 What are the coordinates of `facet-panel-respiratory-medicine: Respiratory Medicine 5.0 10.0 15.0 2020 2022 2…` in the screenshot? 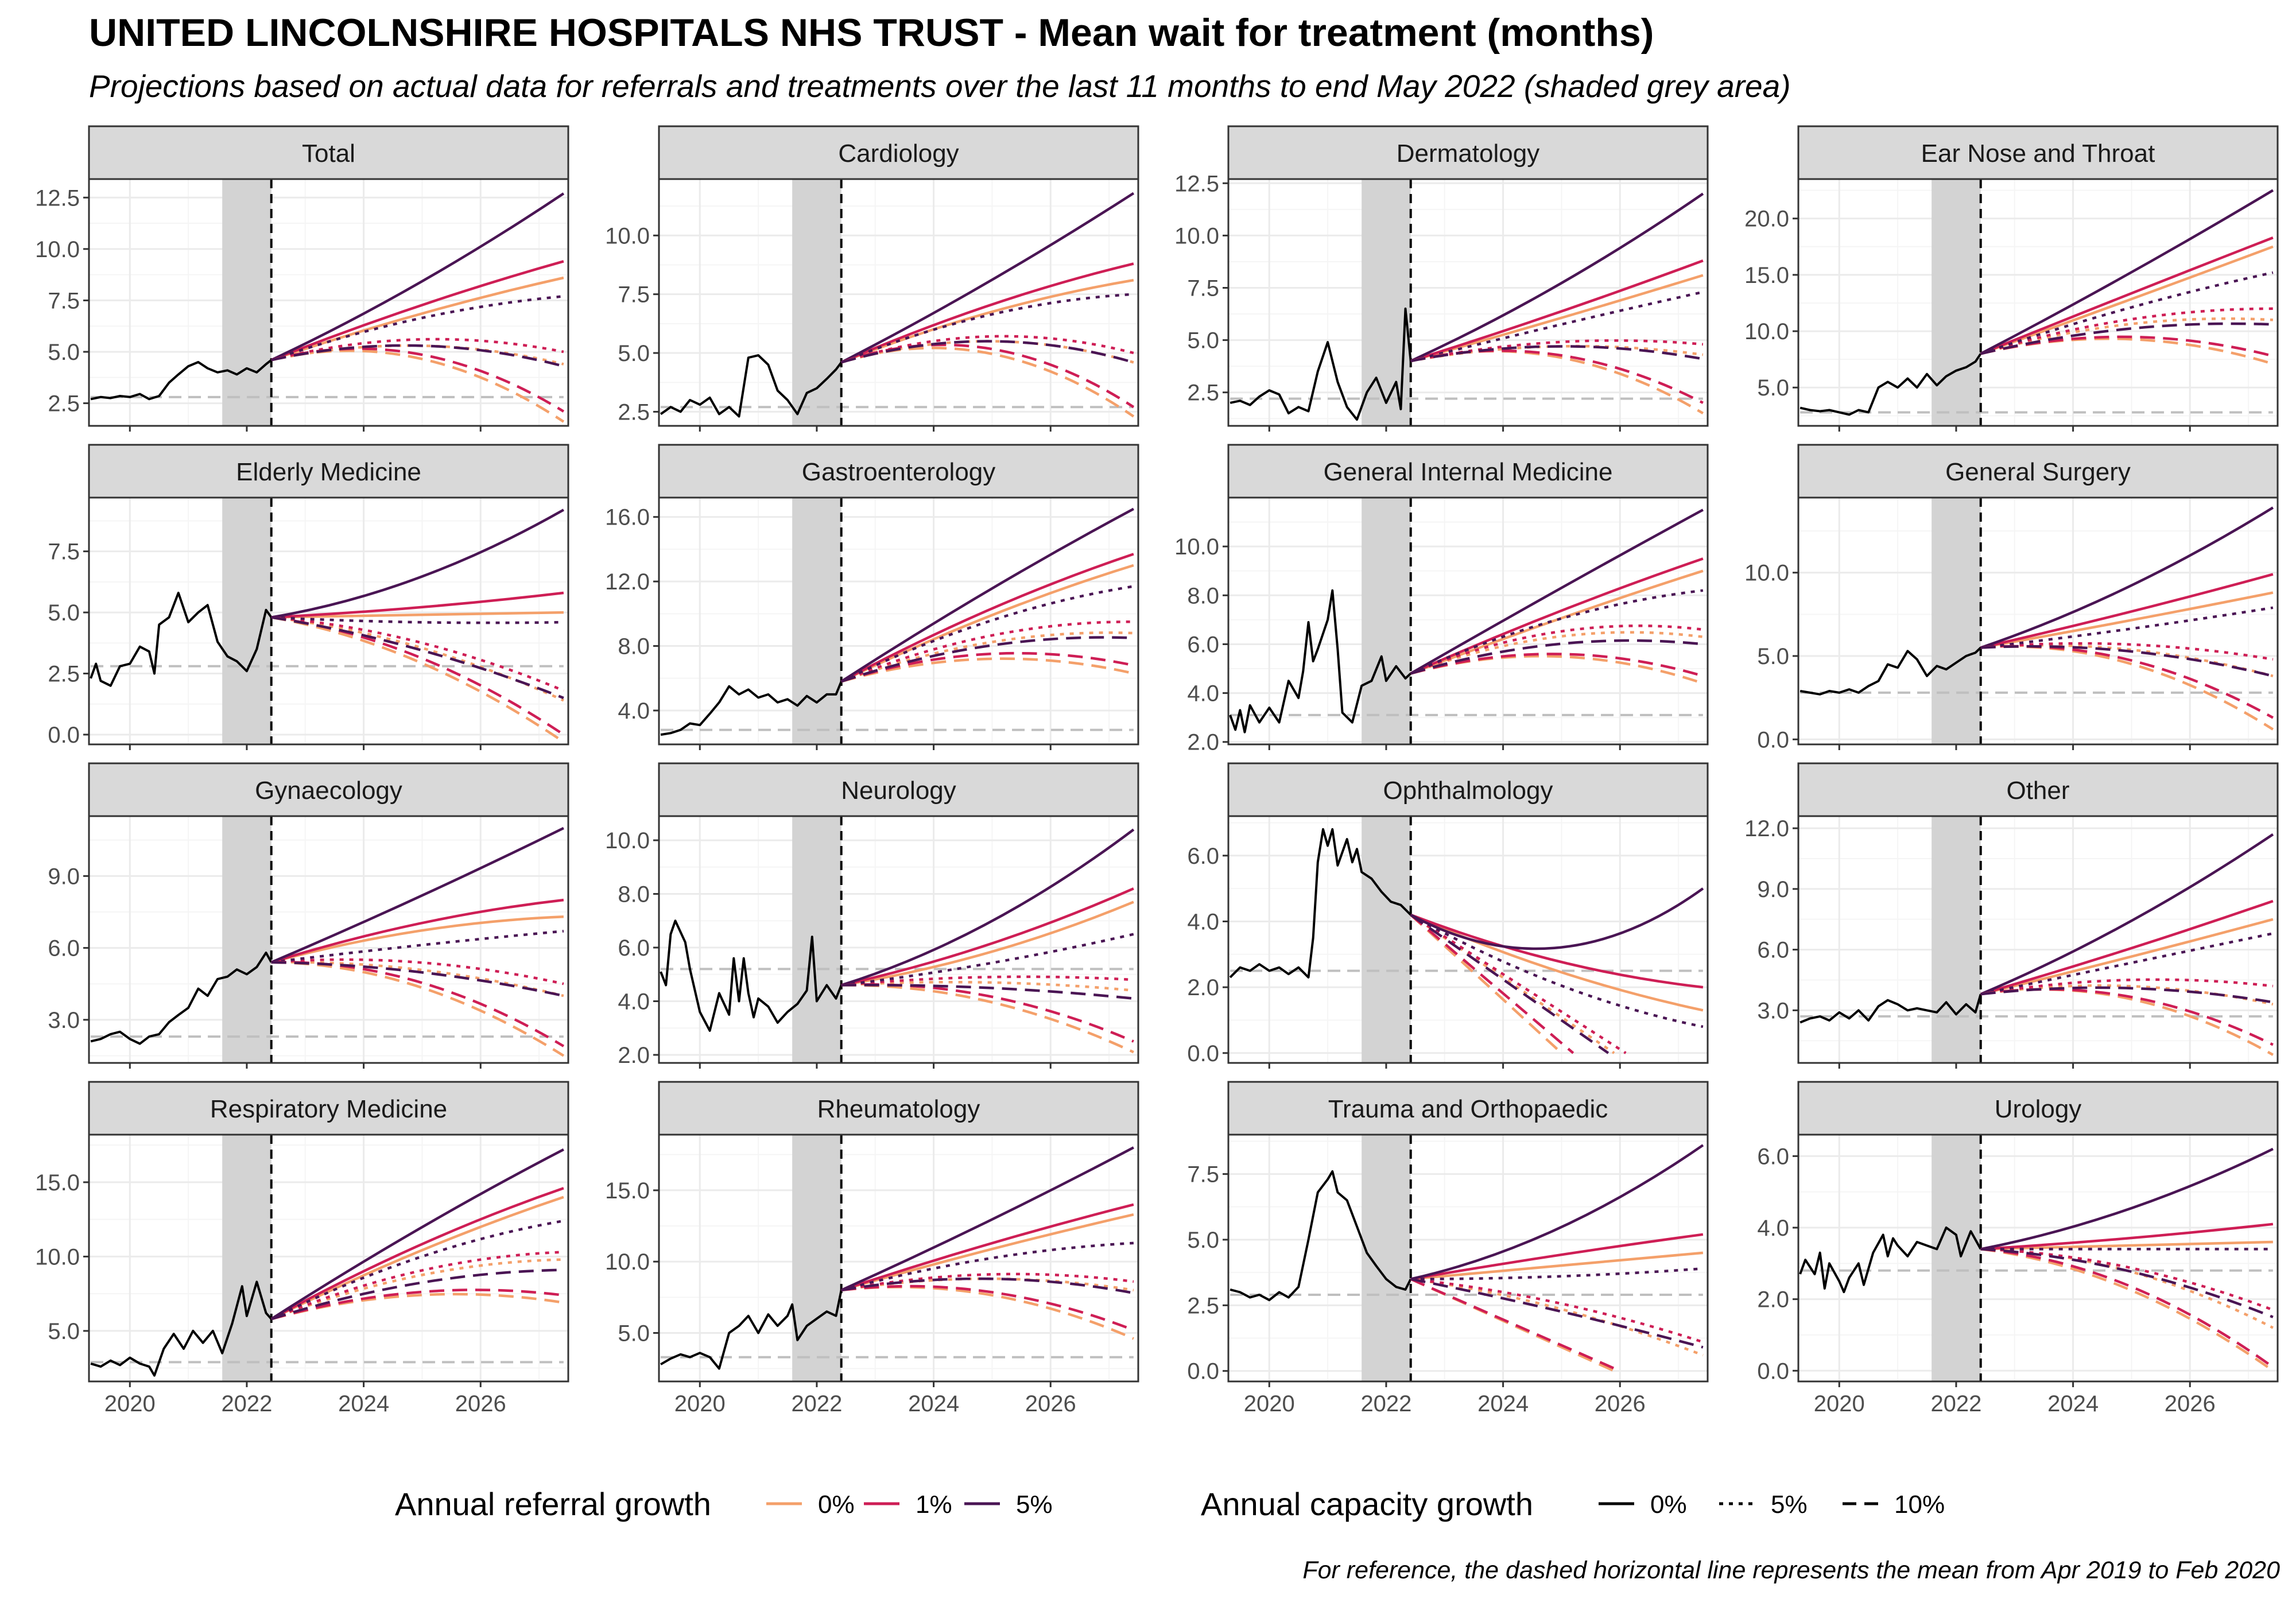 It's located at (302, 1248).